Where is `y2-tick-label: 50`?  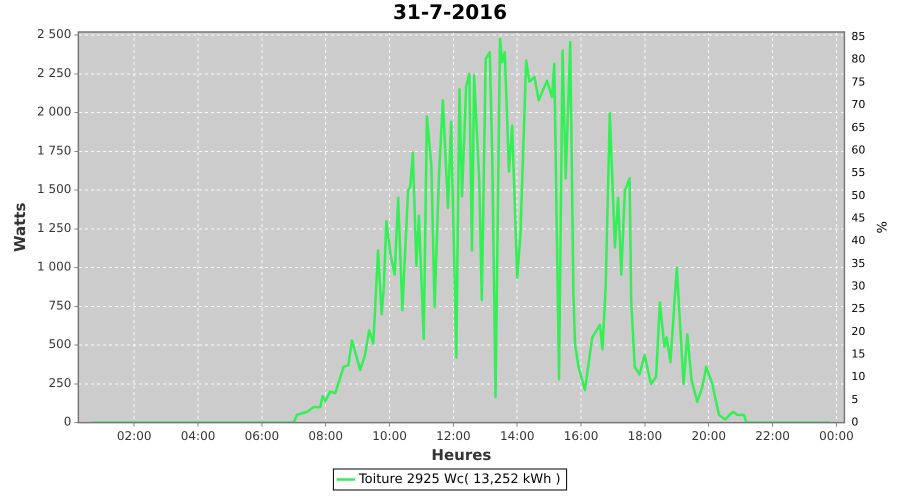
y2-tick-label: 50 is located at coordinates (858, 195).